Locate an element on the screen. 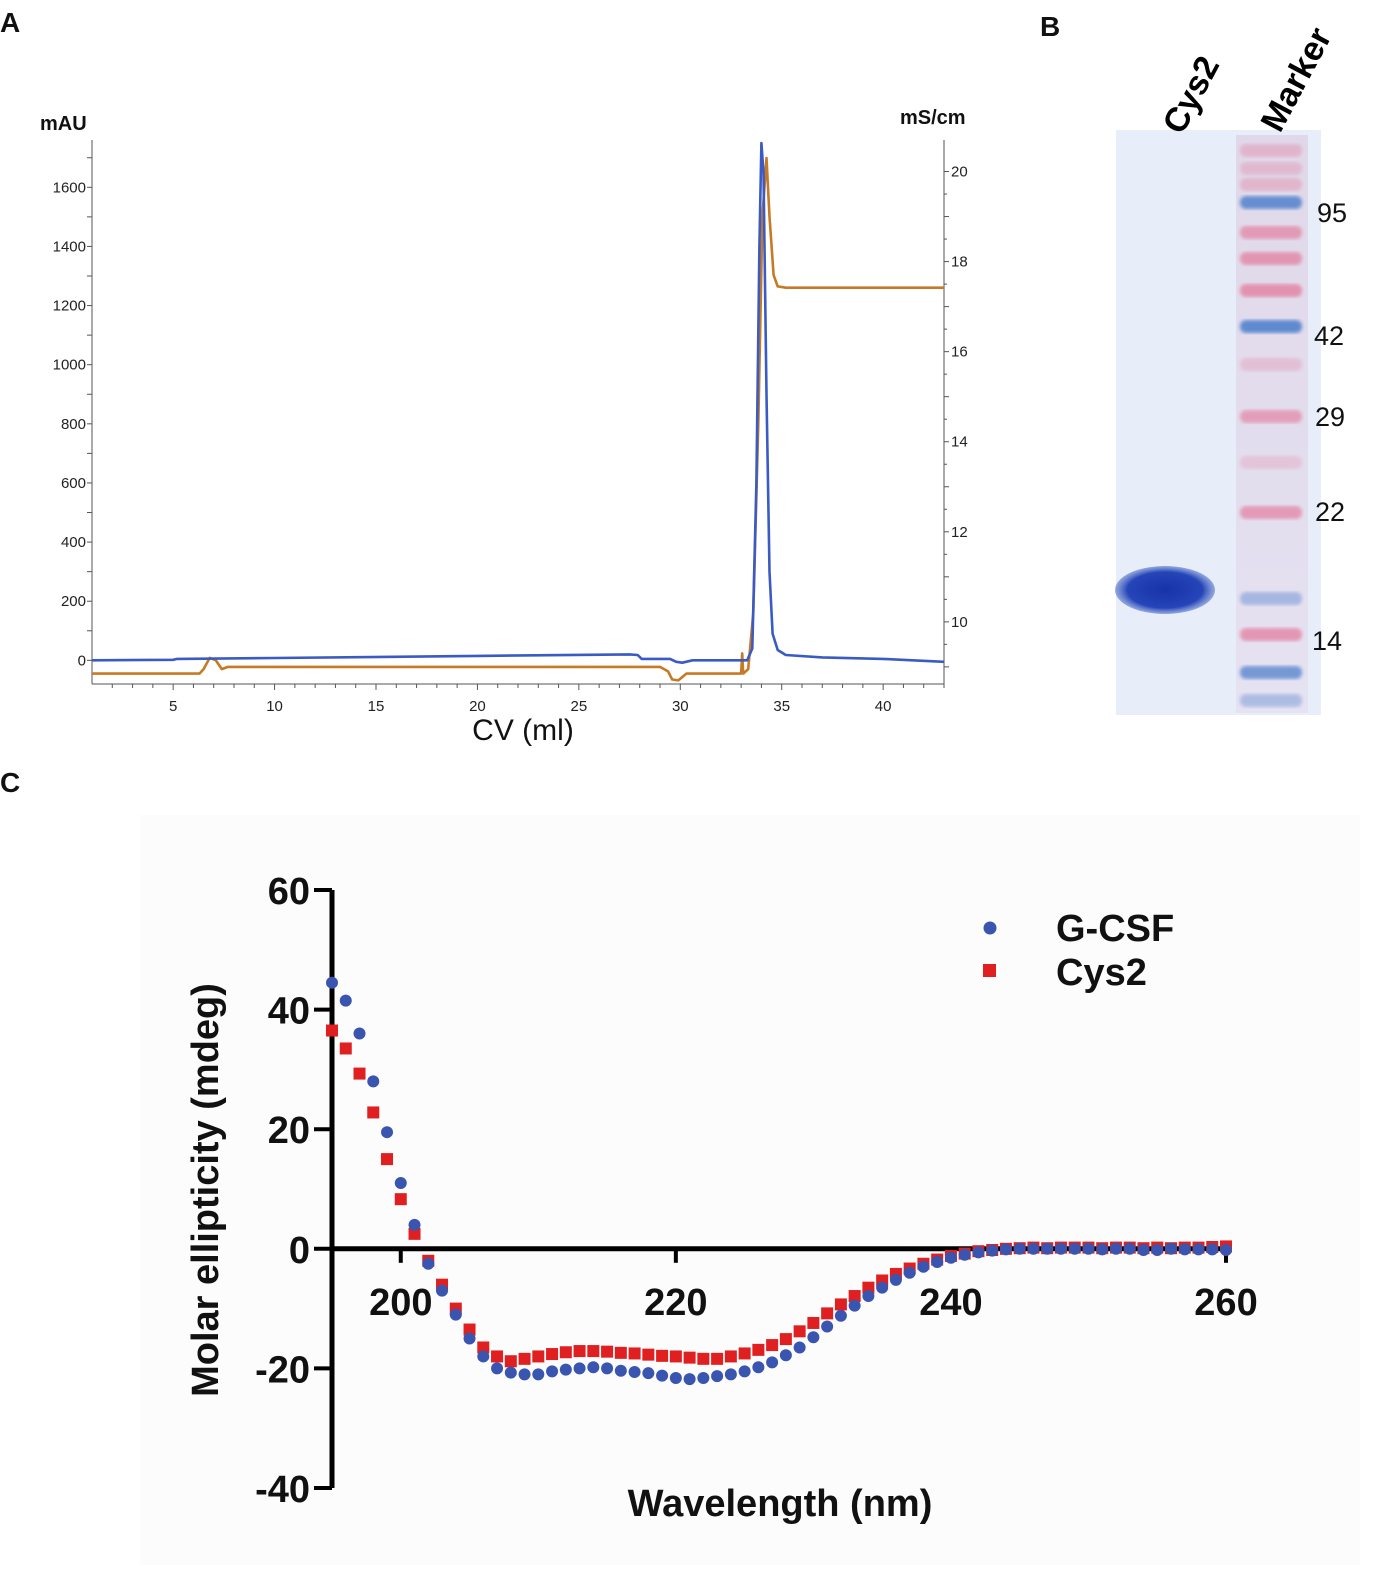 Image resolution: width=1373 pixels, height=1581 pixels. mw-label-42: 42 is located at coordinates (1329, 336).